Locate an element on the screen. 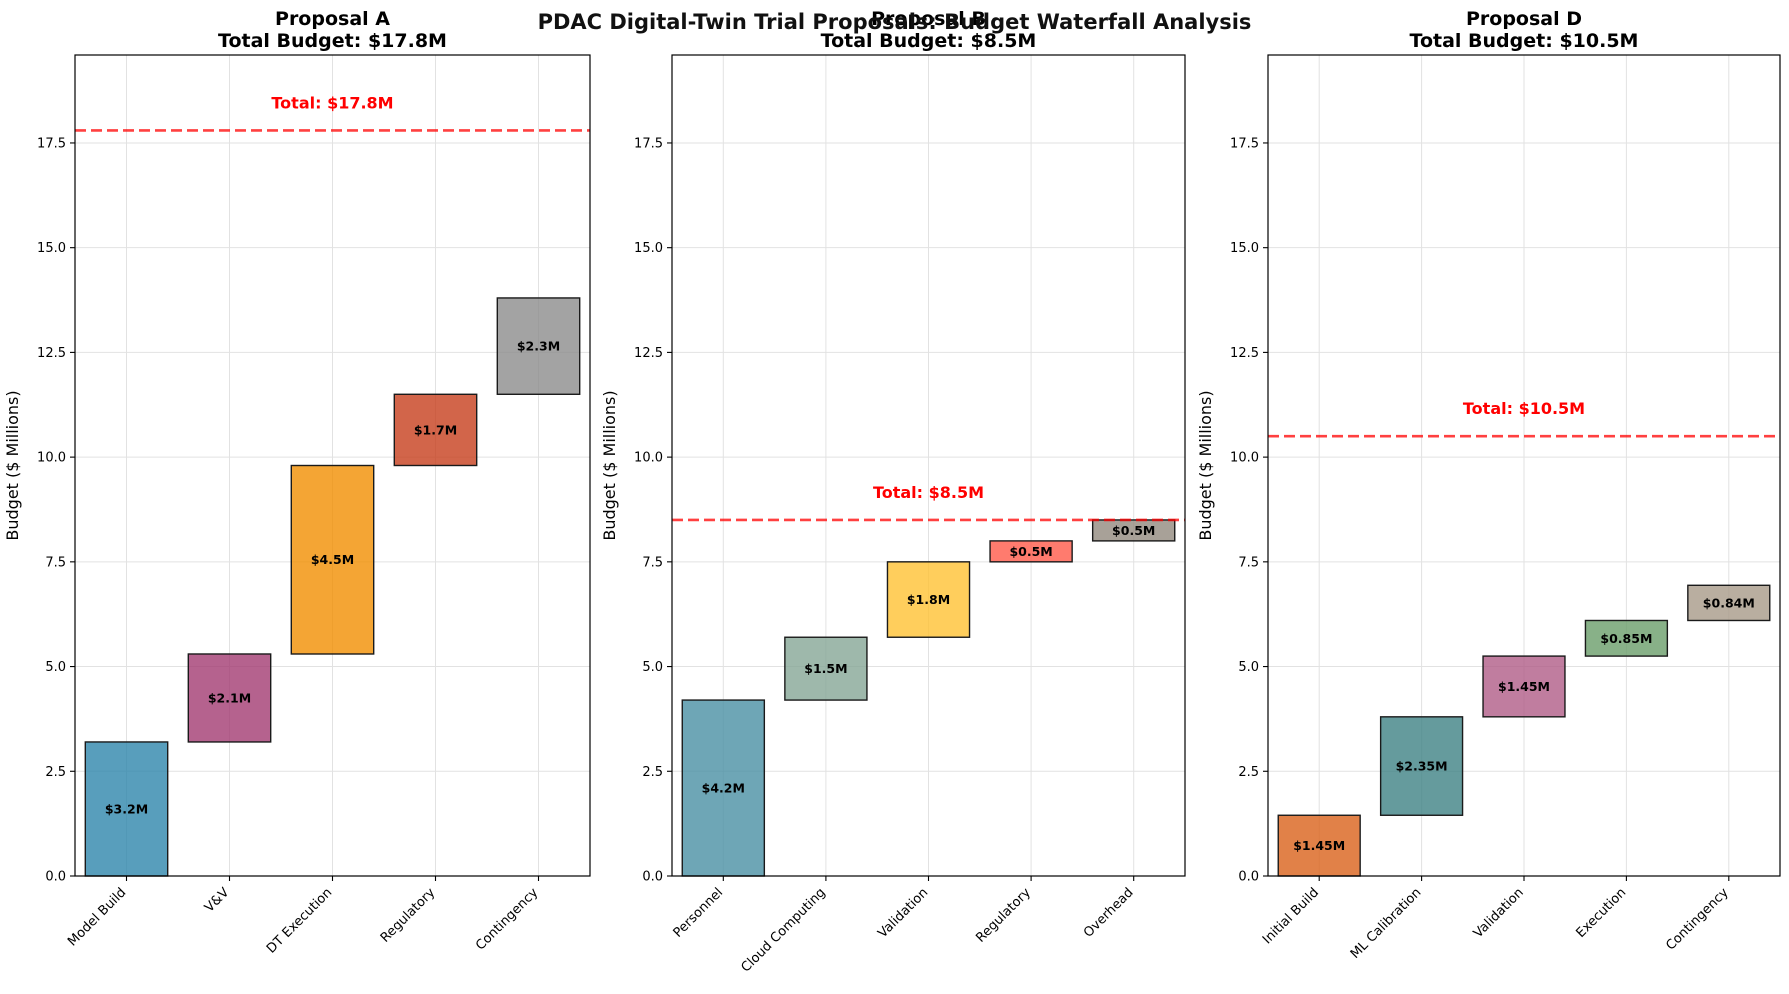 Image resolution: width=1789 pixels, height=994 pixels. proposal-a-ytick-label: 7.5 is located at coordinates (55, 562).